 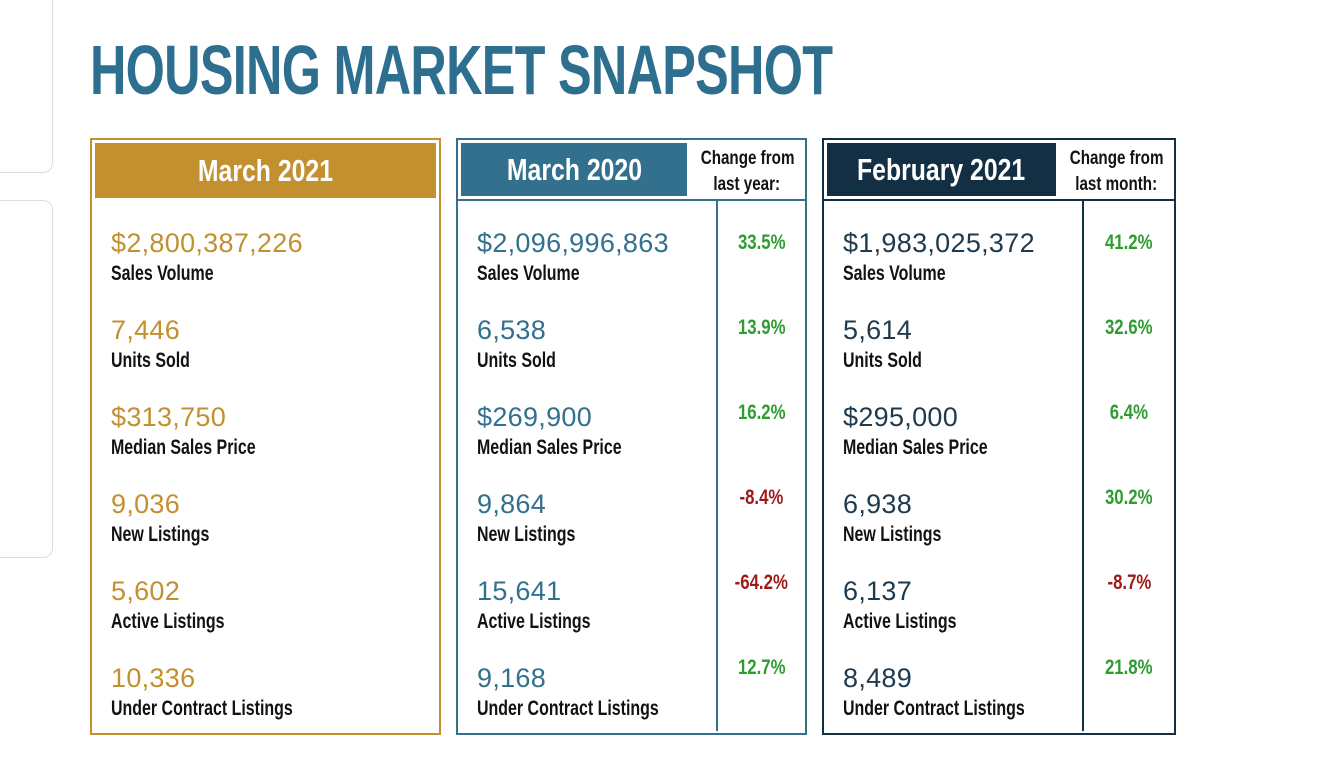 What do you see at coordinates (901, 417) in the screenshot?
I see `metric-value: $295,000` at bounding box center [901, 417].